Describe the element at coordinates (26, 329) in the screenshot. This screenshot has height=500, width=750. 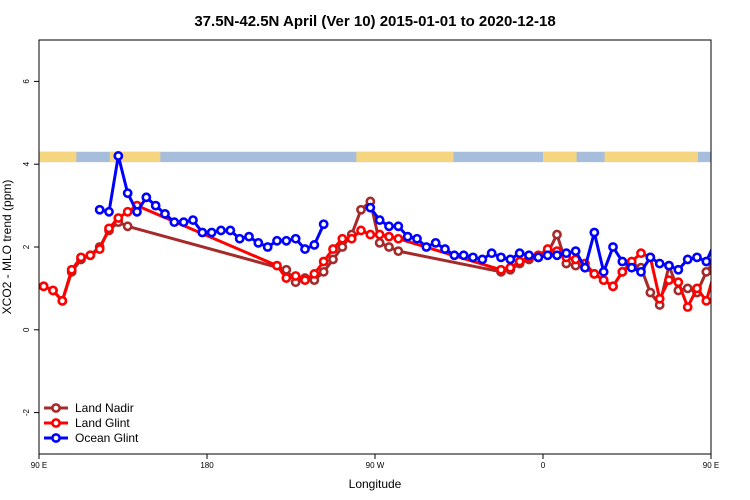
I see `y-tick-label: 0` at that location.